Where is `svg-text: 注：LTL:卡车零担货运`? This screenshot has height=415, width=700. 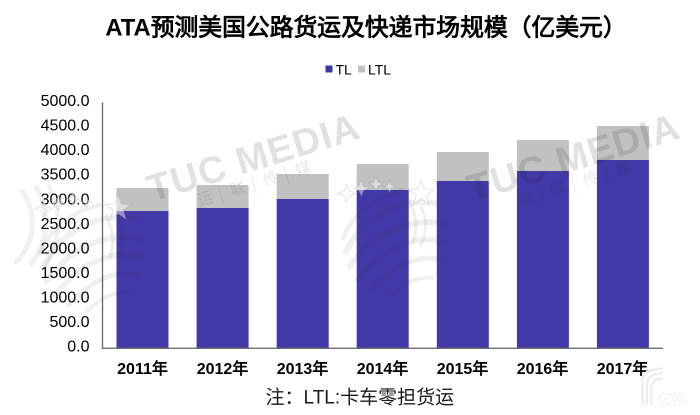 svg-text: 注：LTL:卡车零担货运 is located at coordinates (360, 398).